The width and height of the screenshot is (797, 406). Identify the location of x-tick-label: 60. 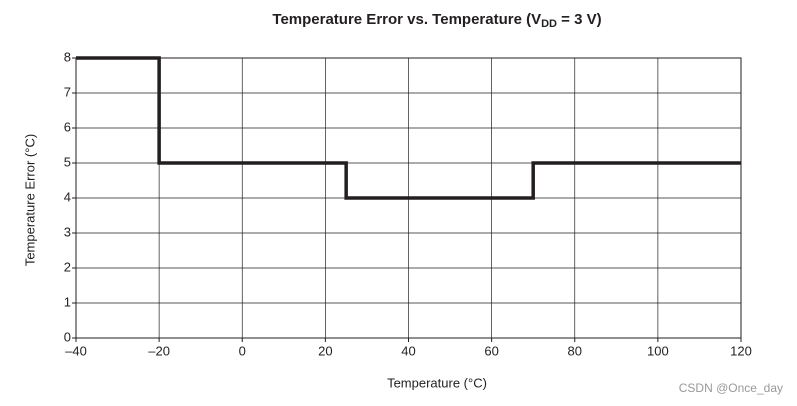
(491, 350).